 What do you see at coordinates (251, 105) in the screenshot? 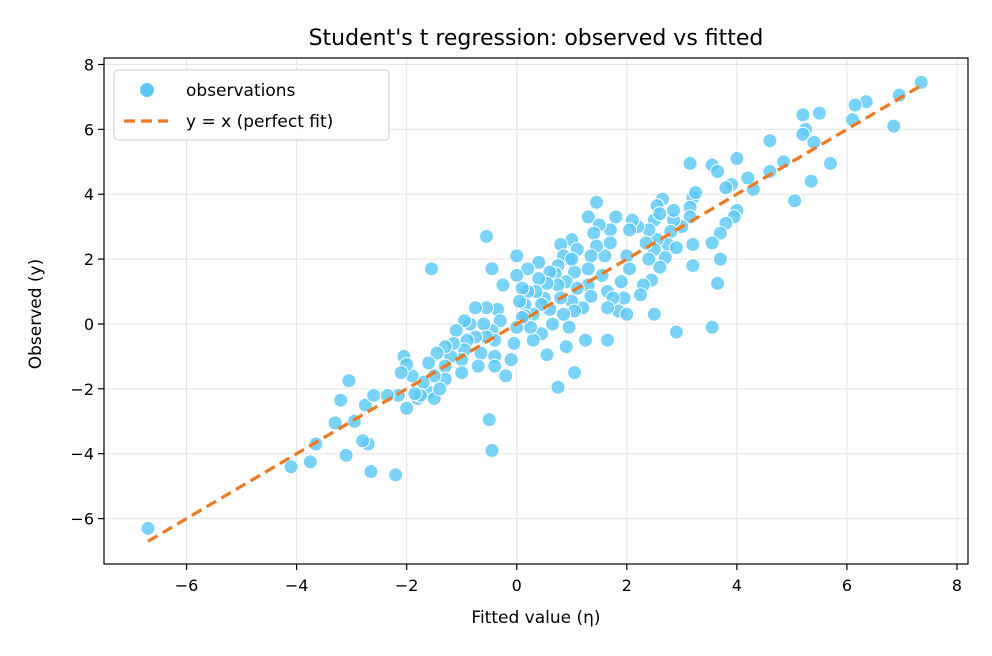
I see `legend: observations y = x (perfect fit)` at bounding box center [251, 105].